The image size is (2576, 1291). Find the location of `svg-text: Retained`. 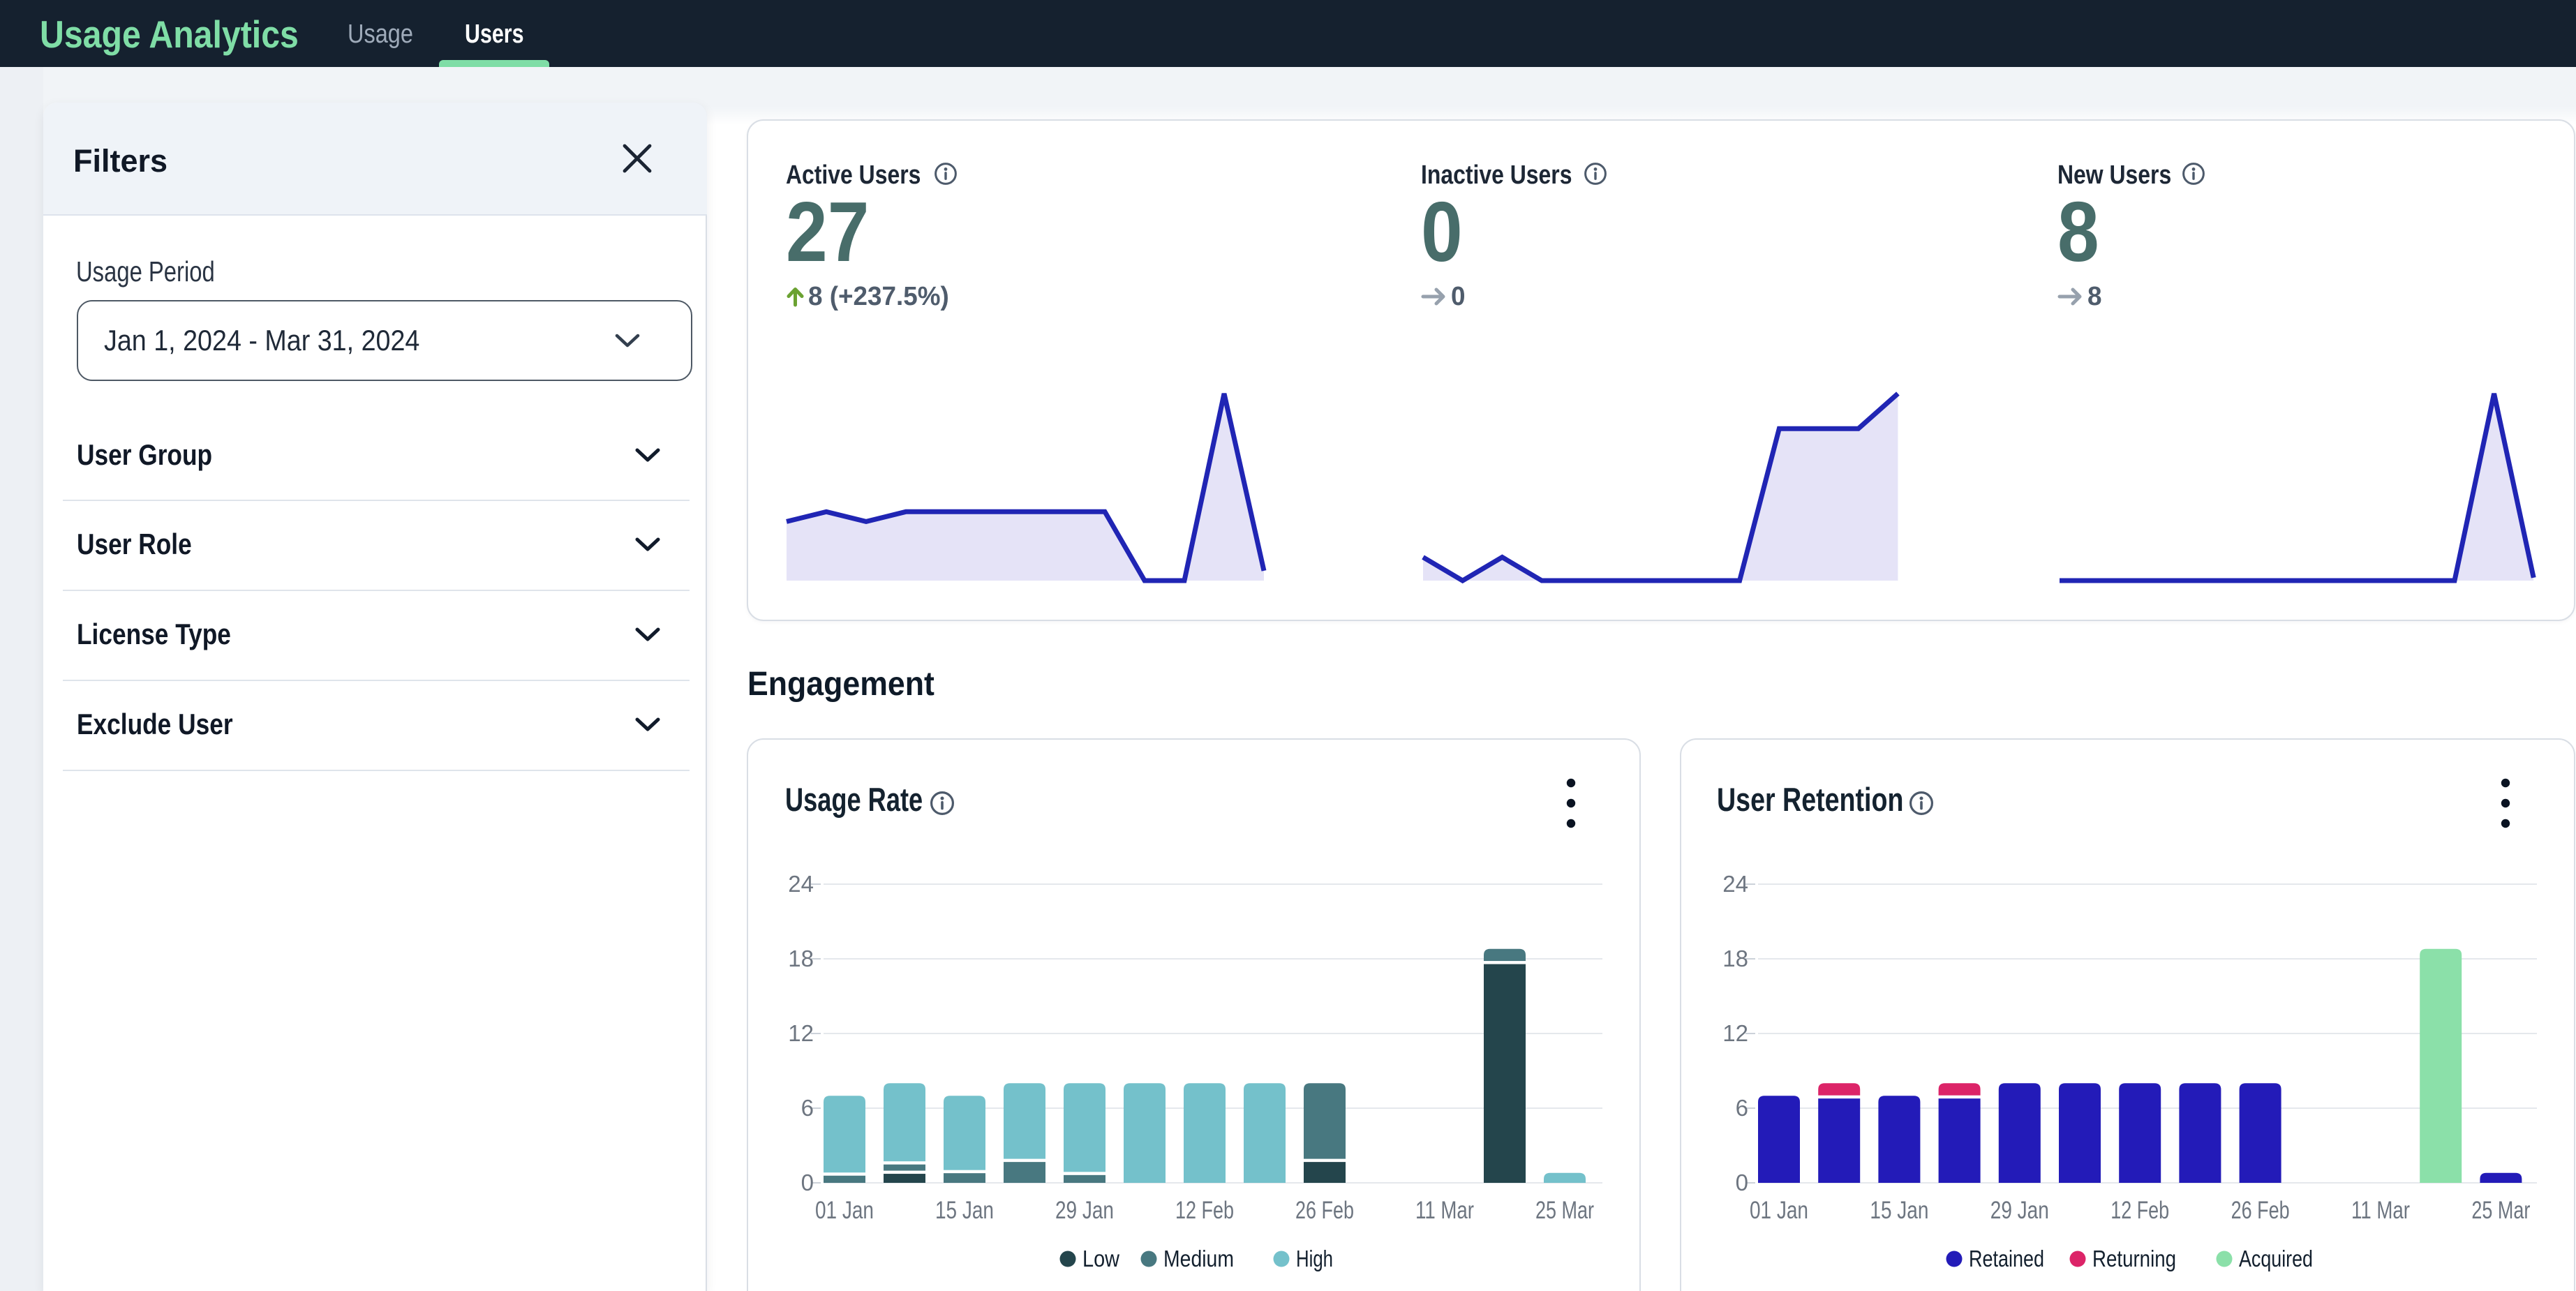

svg-text: Retained is located at coordinates (2006, 1258).